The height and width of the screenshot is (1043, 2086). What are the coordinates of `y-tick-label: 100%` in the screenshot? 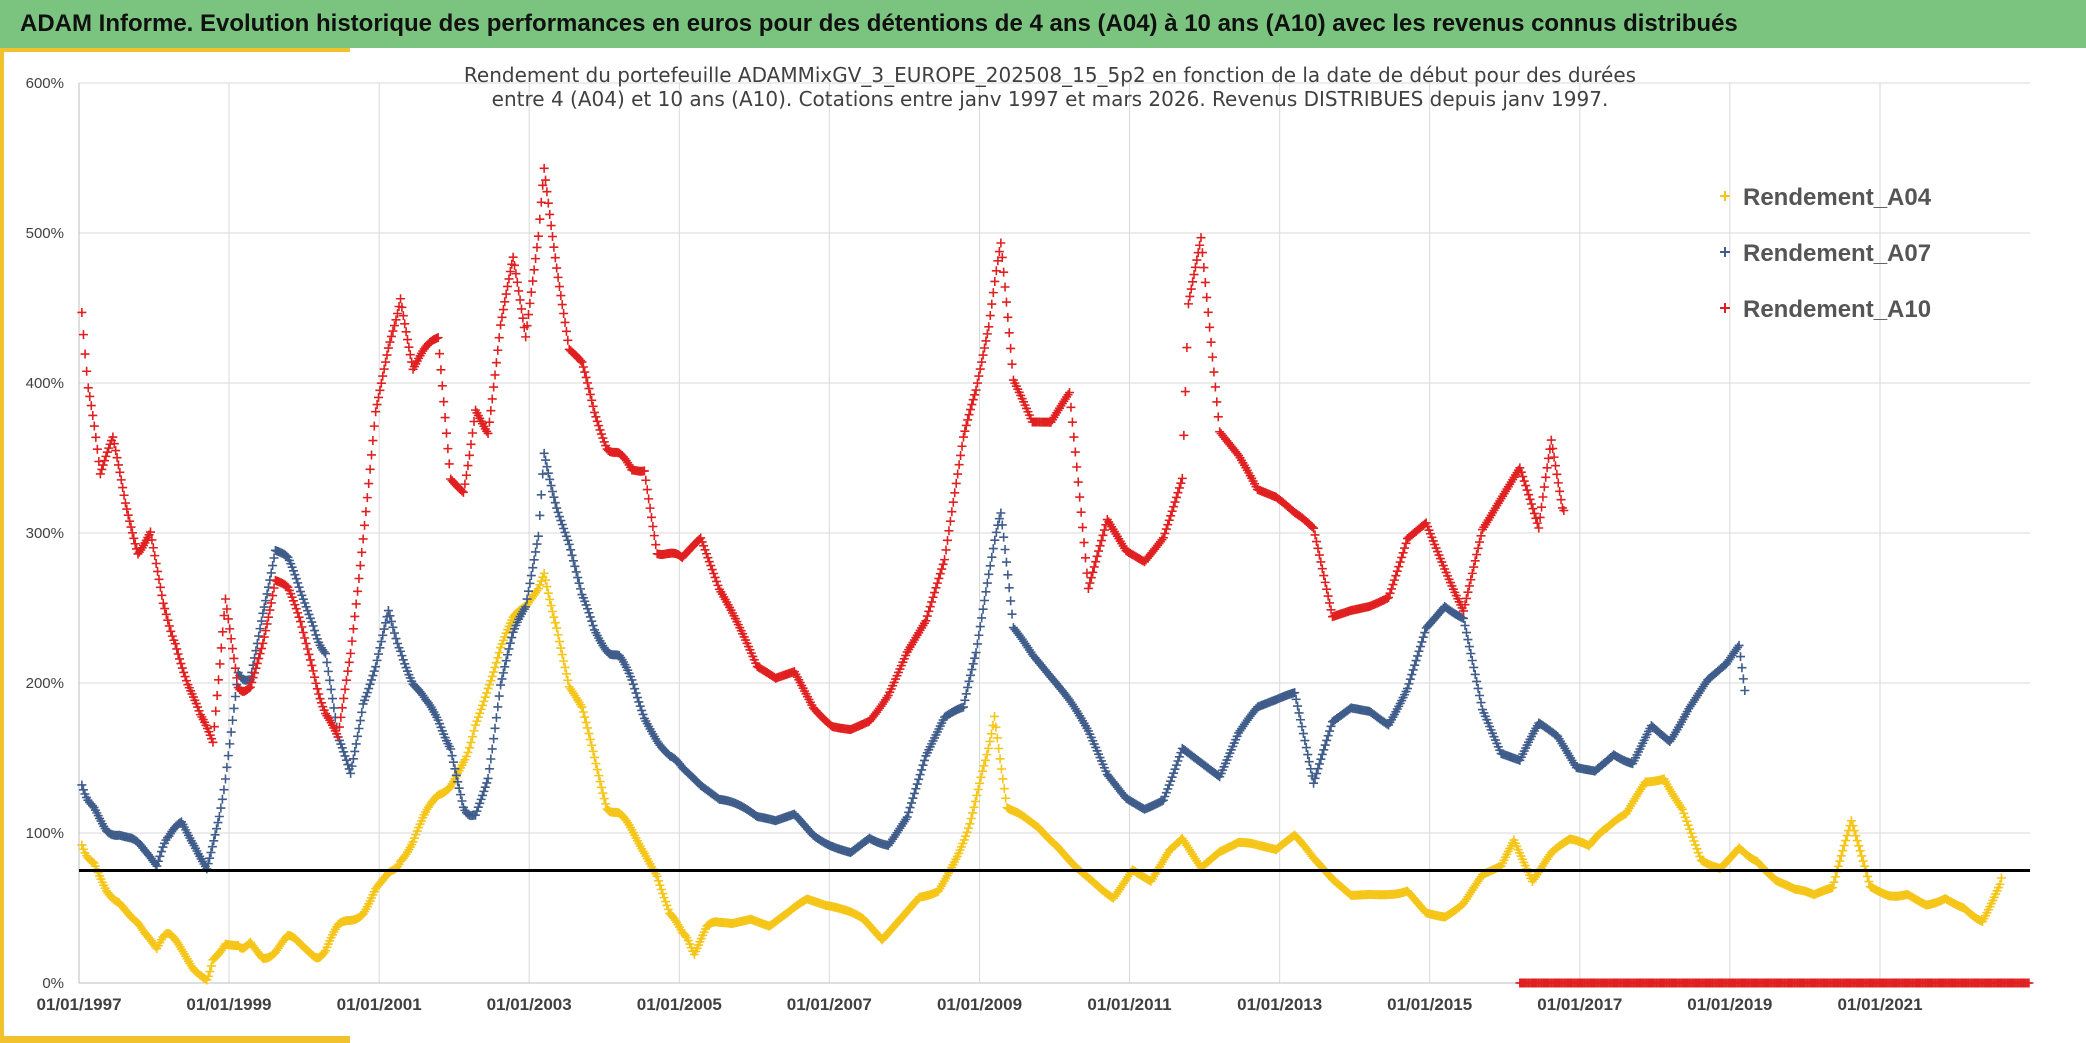 It's located at (45, 833).